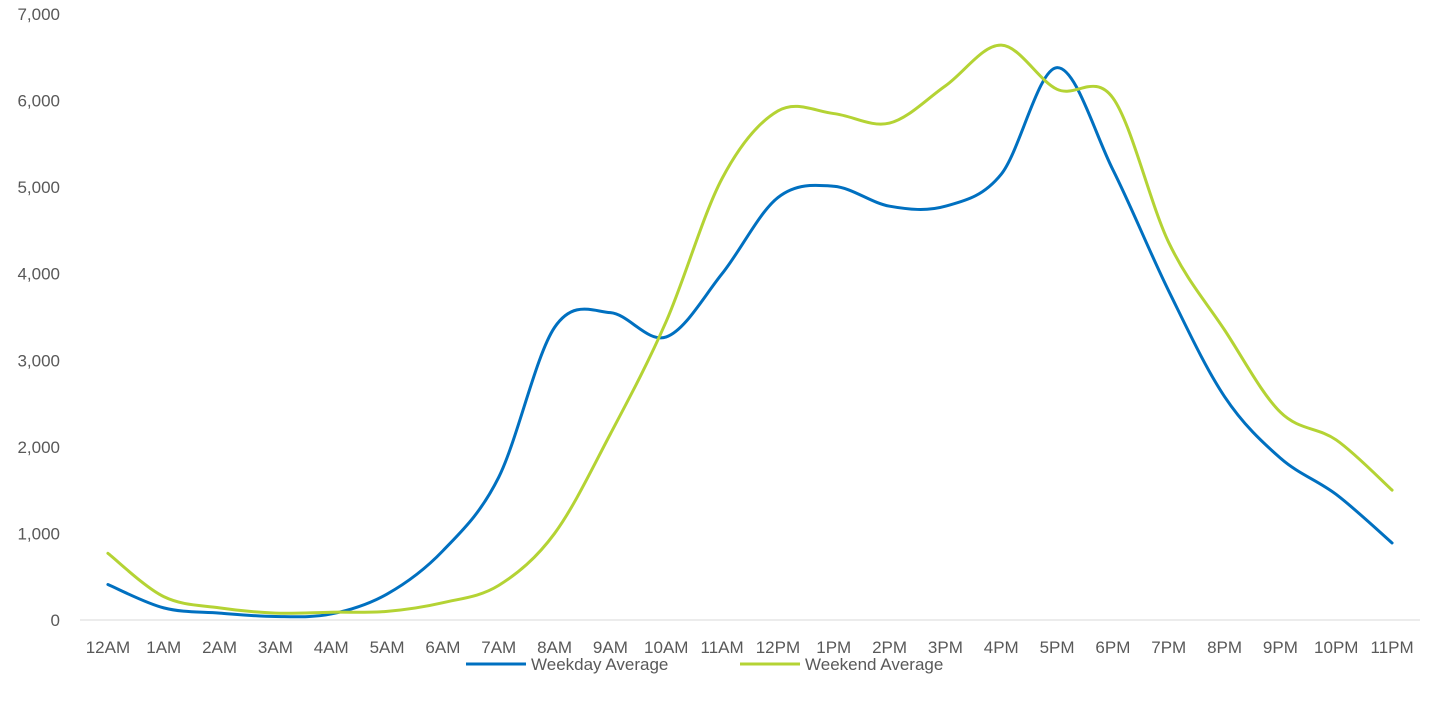 The height and width of the screenshot is (707, 1430). What do you see at coordinates (1057, 647) in the screenshot?
I see `x-tick-label: 5PM` at bounding box center [1057, 647].